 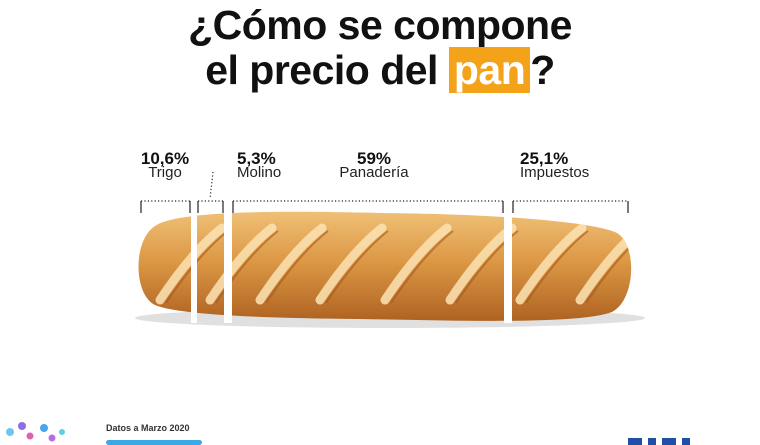 What do you see at coordinates (165, 158) in the screenshot?
I see `segment-value-label: 10,6%` at bounding box center [165, 158].